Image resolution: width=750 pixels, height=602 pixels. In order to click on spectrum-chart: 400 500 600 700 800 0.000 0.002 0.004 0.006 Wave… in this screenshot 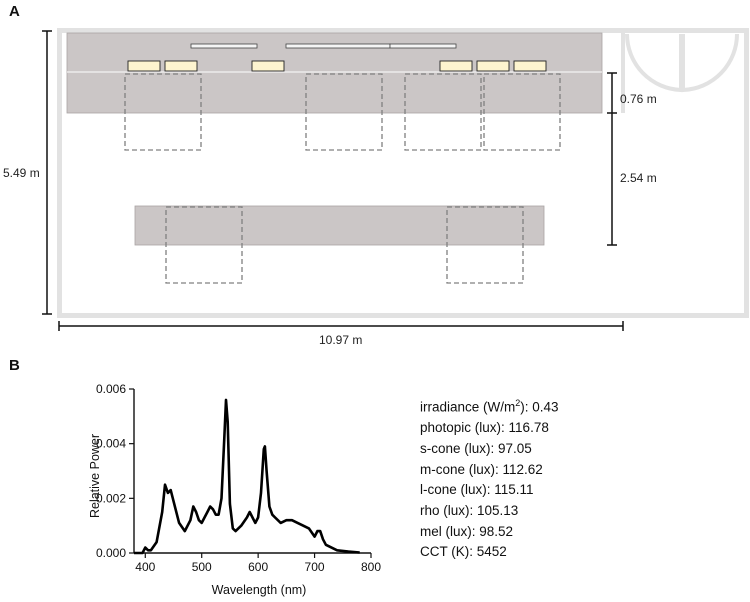, I will do `click(234, 489)`.